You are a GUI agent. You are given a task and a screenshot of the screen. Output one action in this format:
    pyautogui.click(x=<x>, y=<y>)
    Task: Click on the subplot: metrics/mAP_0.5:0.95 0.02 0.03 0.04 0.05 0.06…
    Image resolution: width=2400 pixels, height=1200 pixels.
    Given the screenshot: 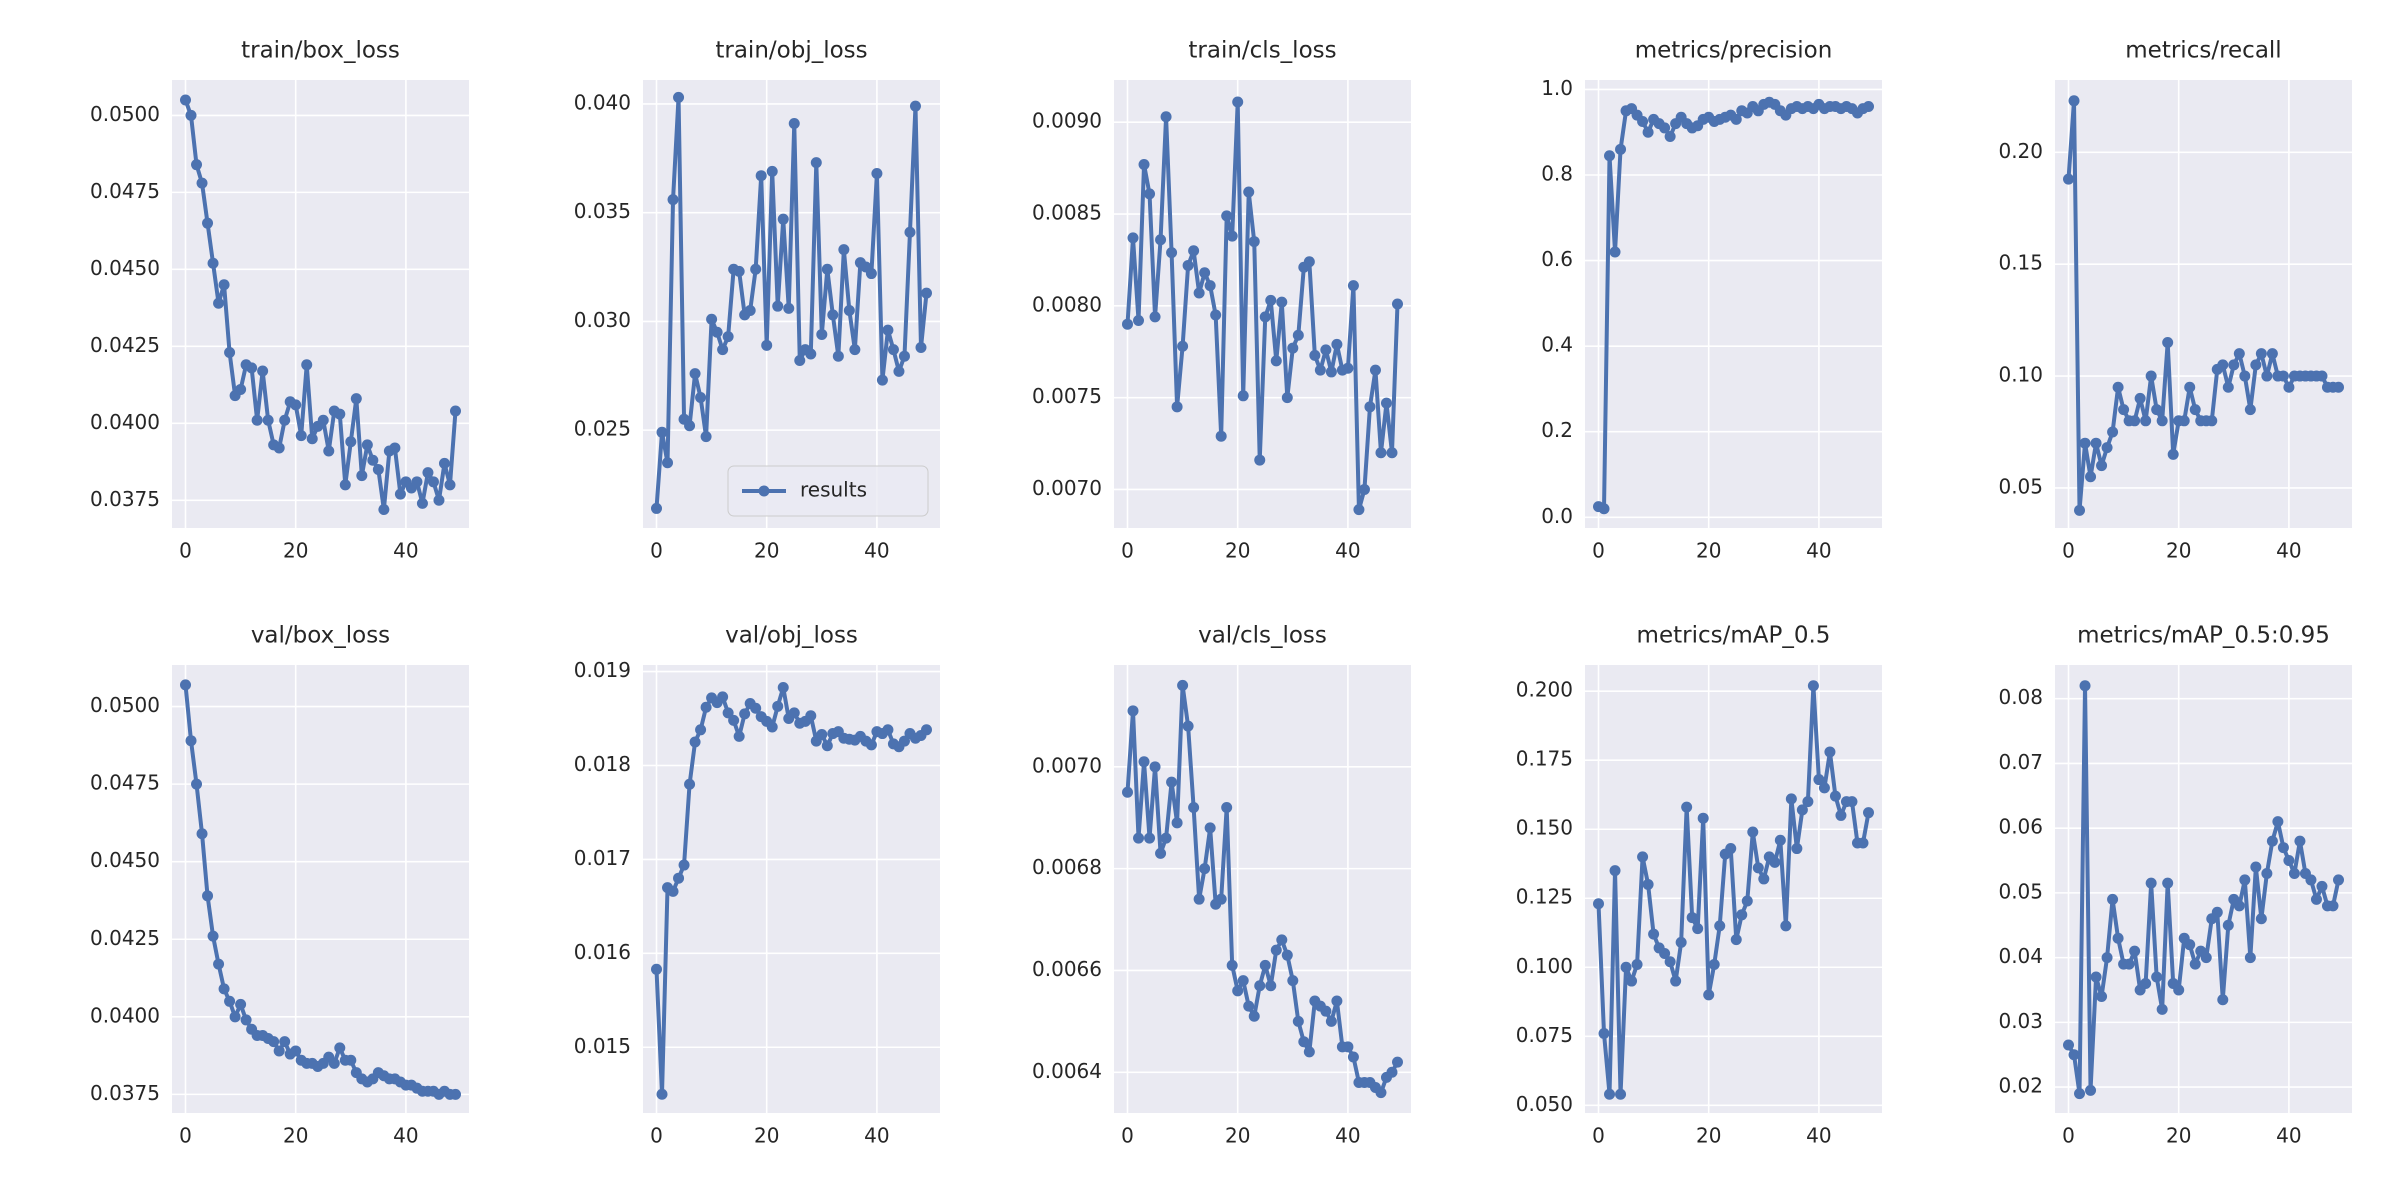 What is the action you would take?
    pyautogui.click(x=2175, y=885)
    